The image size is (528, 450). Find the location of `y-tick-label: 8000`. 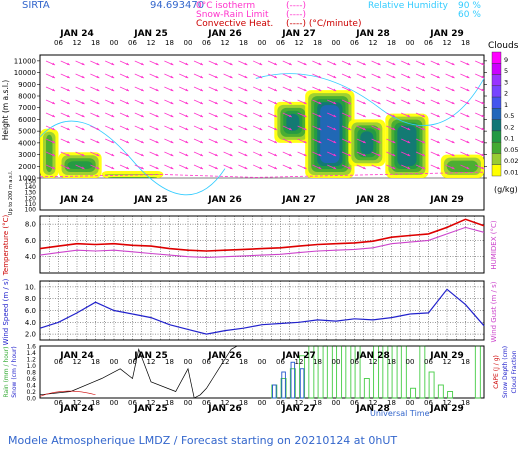

y-tick-label: 8000 is located at coordinates (27, 97).